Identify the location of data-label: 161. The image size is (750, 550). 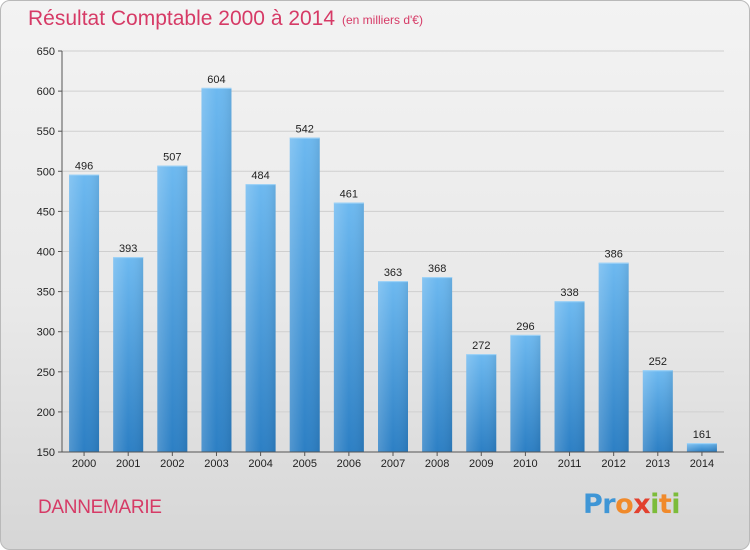
(702, 435).